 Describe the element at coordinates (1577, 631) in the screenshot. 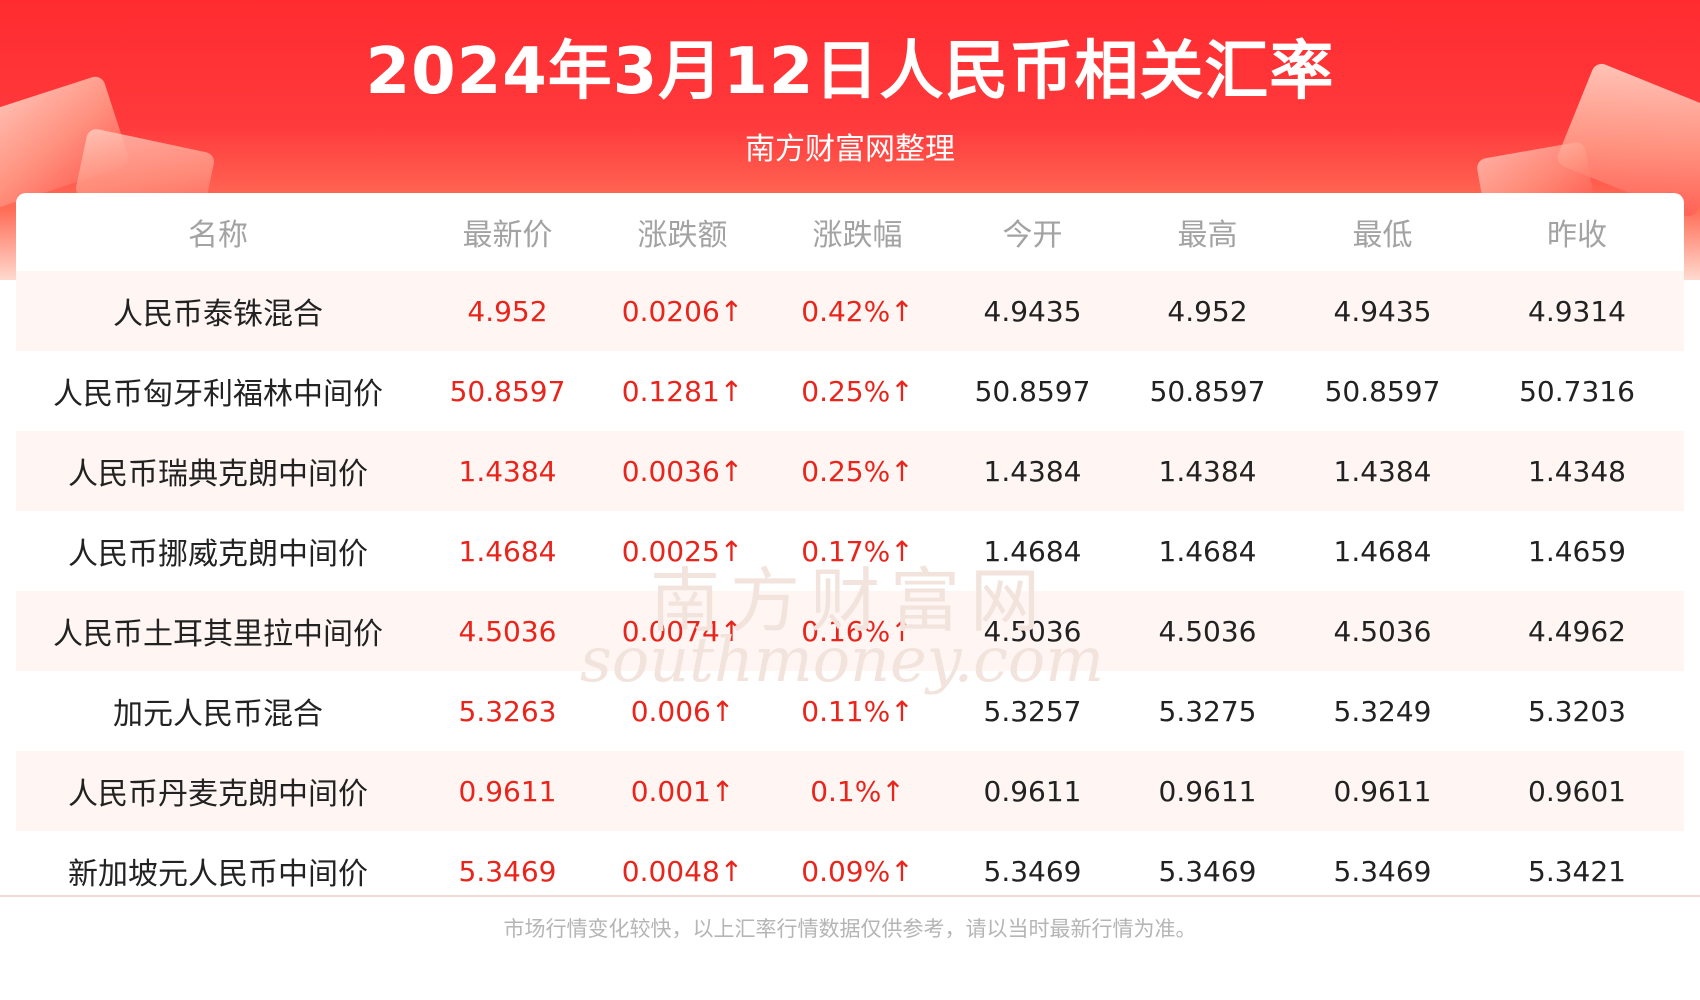

I see `cell-prev-close: 4.4962` at that location.